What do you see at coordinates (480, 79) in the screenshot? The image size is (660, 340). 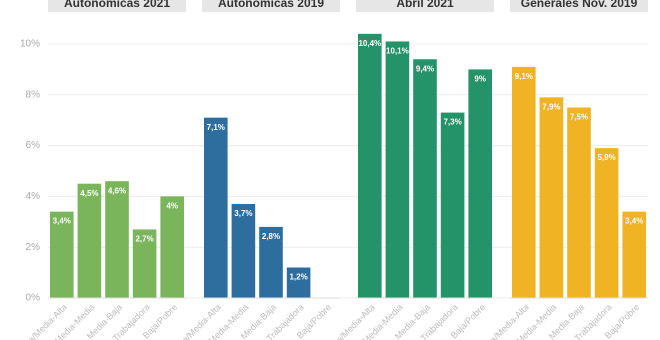 I see `data-label: 9%` at bounding box center [480, 79].